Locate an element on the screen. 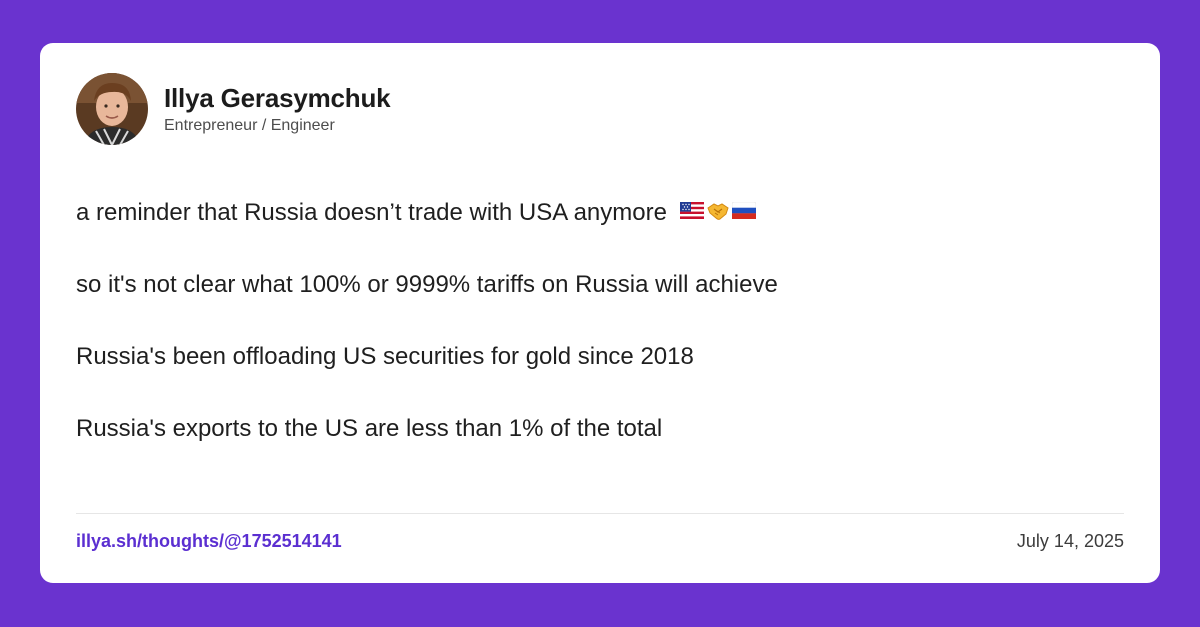 The height and width of the screenshot is (627, 1200). russia-flag-icon is located at coordinates (743, 211).